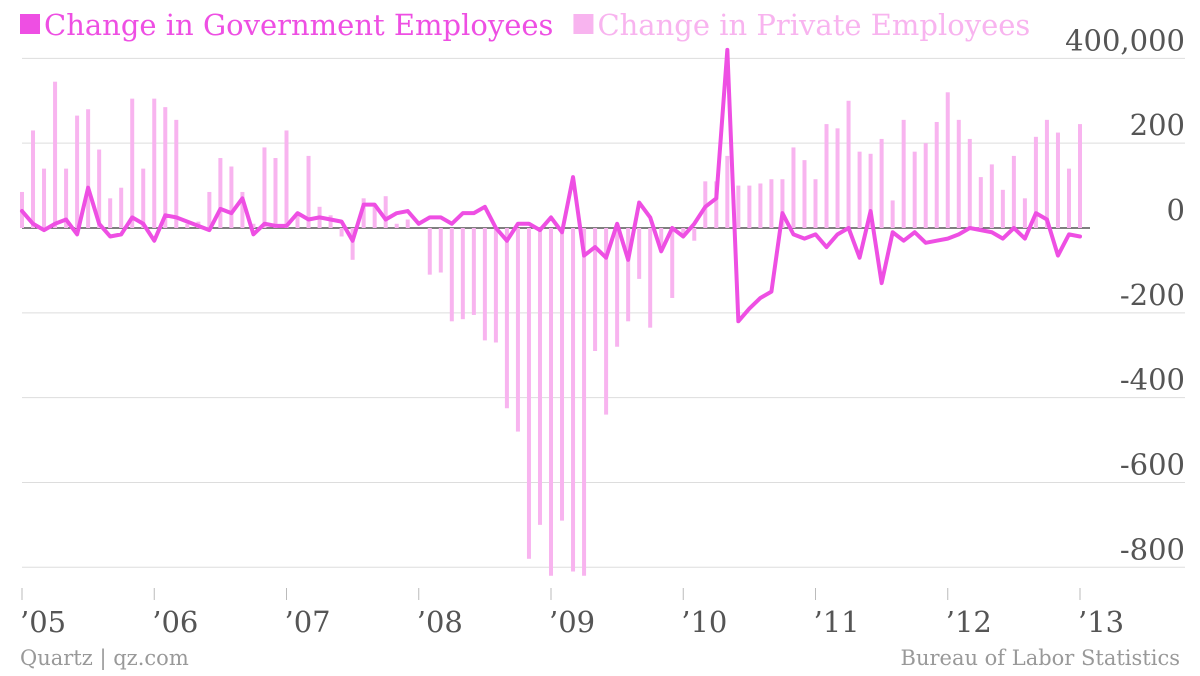  What do you see at coordinates (43, 622) in the screenshot?
I see `x-tick-label: ’05` at bounding box center [43, 622].